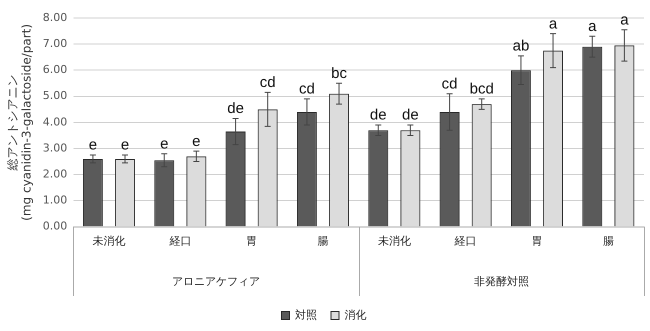  Describe the element at coordinates (216, 281) in the screenshot. I see `text: アロニアケフィア` at that location.